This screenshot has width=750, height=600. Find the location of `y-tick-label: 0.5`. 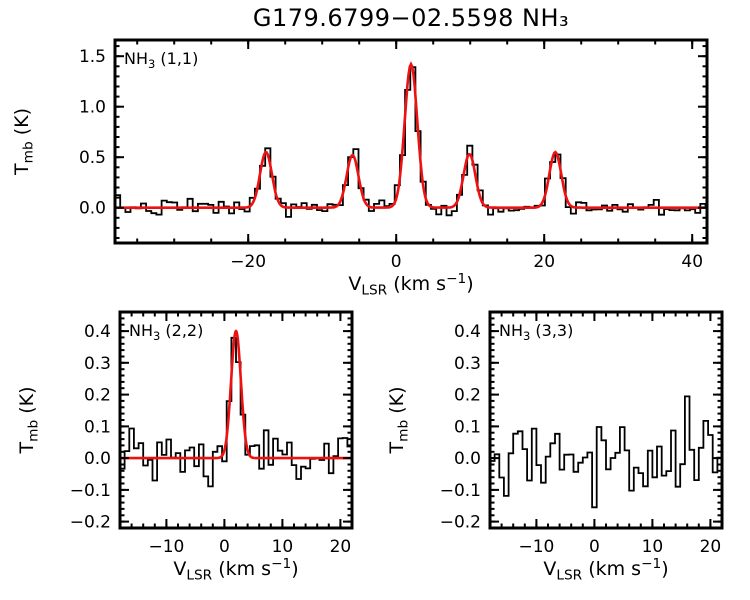

y-tick-label: 0.5 is located at coordinates (92, 158).